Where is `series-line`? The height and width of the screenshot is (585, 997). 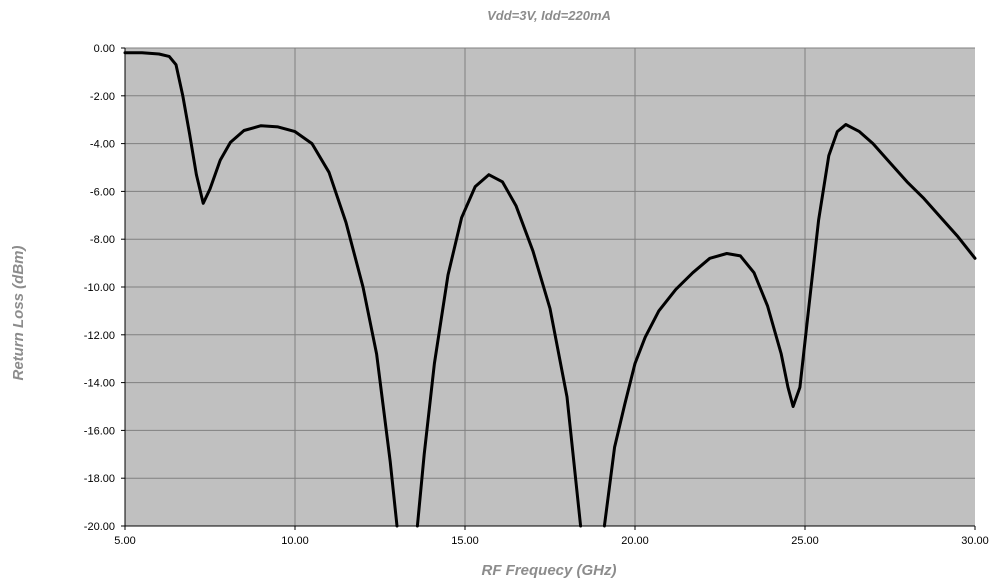
series-line is located at coordinates (499, 350).